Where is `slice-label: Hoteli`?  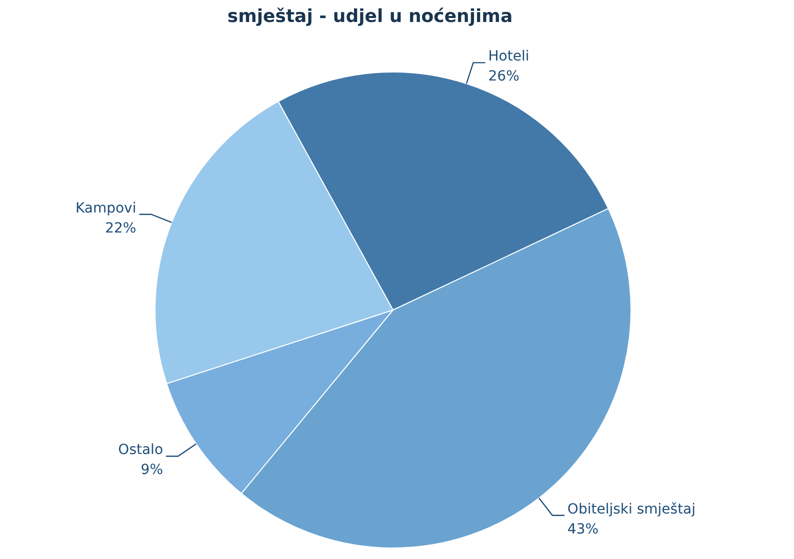
slice-label: Hoteli is located at coordinates (509, 56).